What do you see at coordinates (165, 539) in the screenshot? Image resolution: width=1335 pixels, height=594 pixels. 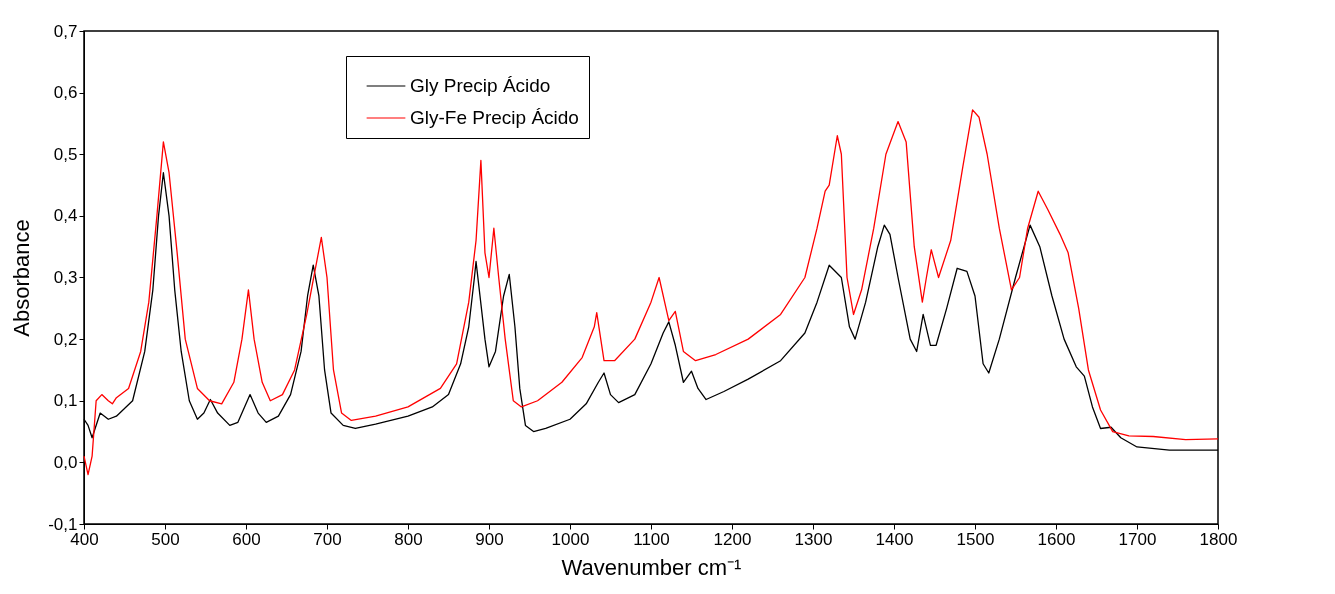 I see `x-tick-label: 500` at bounding box center [165, 539].